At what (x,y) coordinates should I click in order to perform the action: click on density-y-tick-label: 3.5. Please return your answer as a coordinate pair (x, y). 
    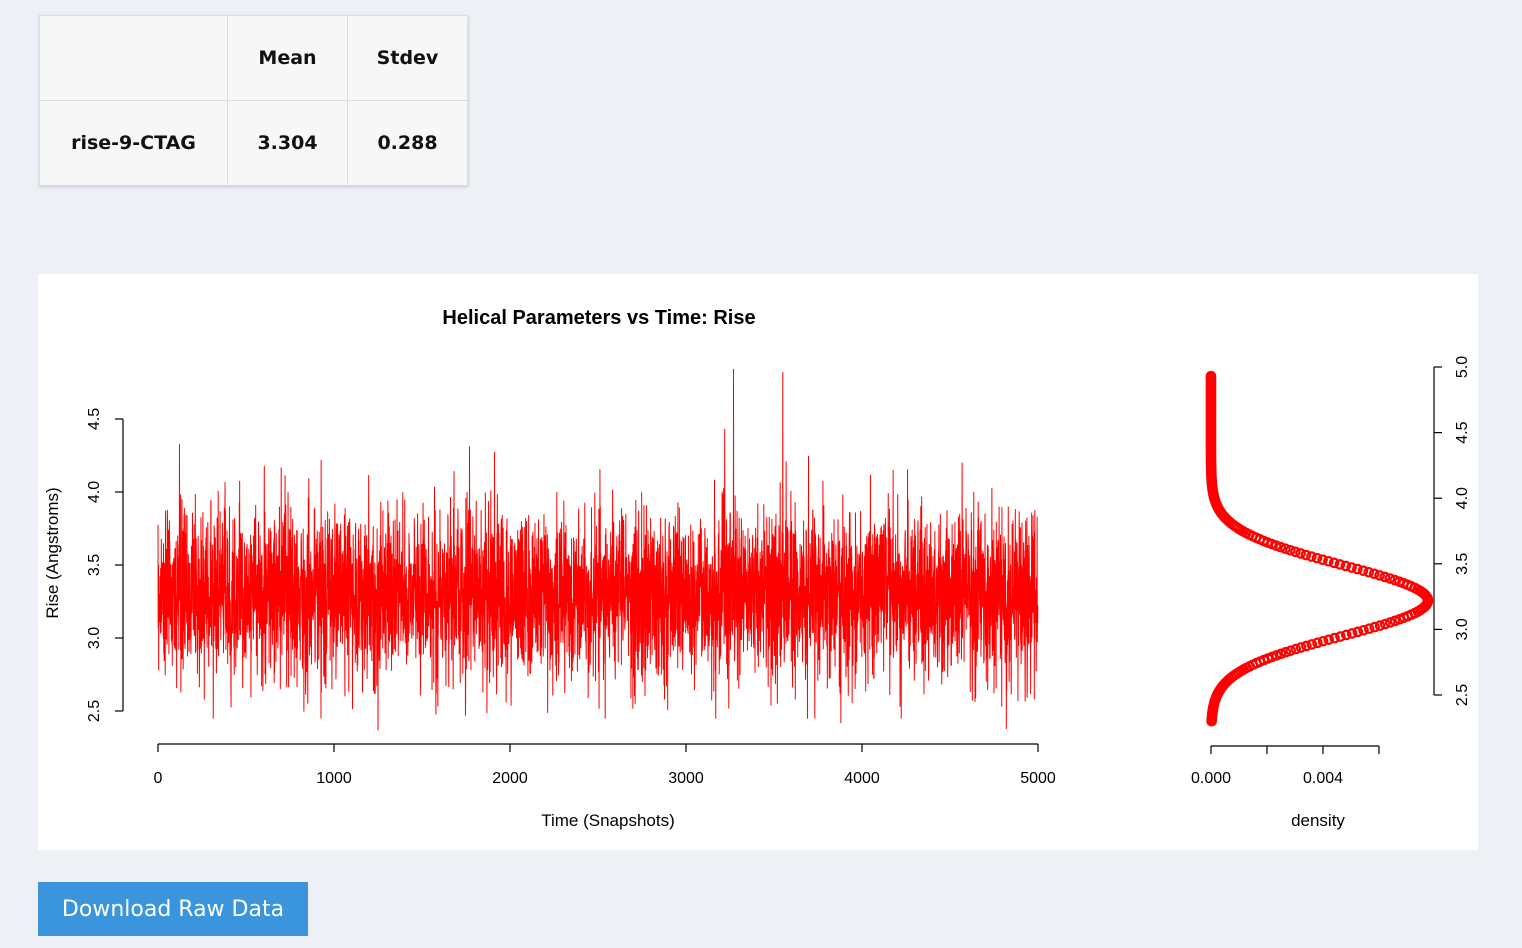
    Looking at the image, I should click on (1462, 564).